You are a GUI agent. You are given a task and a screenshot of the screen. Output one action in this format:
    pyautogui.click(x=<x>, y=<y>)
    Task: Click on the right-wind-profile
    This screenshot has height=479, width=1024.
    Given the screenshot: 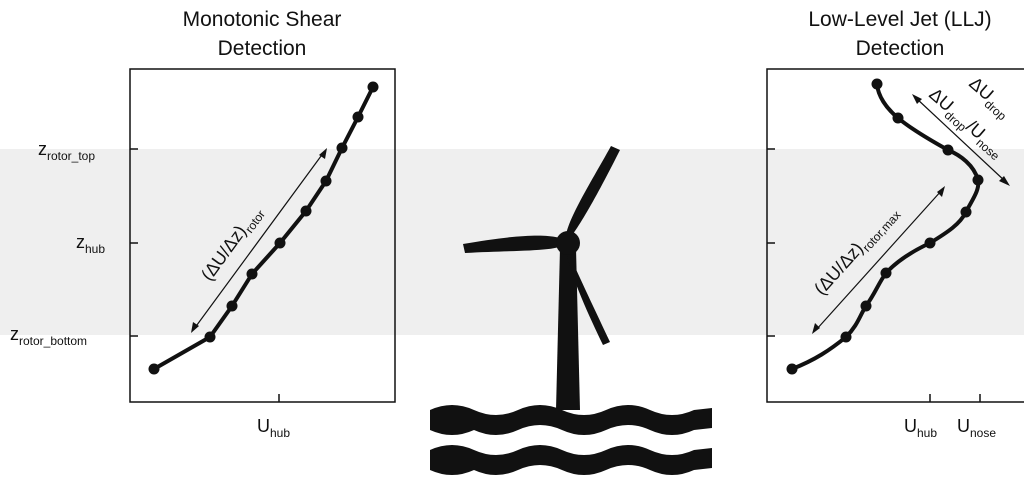 What is the action you would take?
    pyautogui.click(x=885, y=226)
    